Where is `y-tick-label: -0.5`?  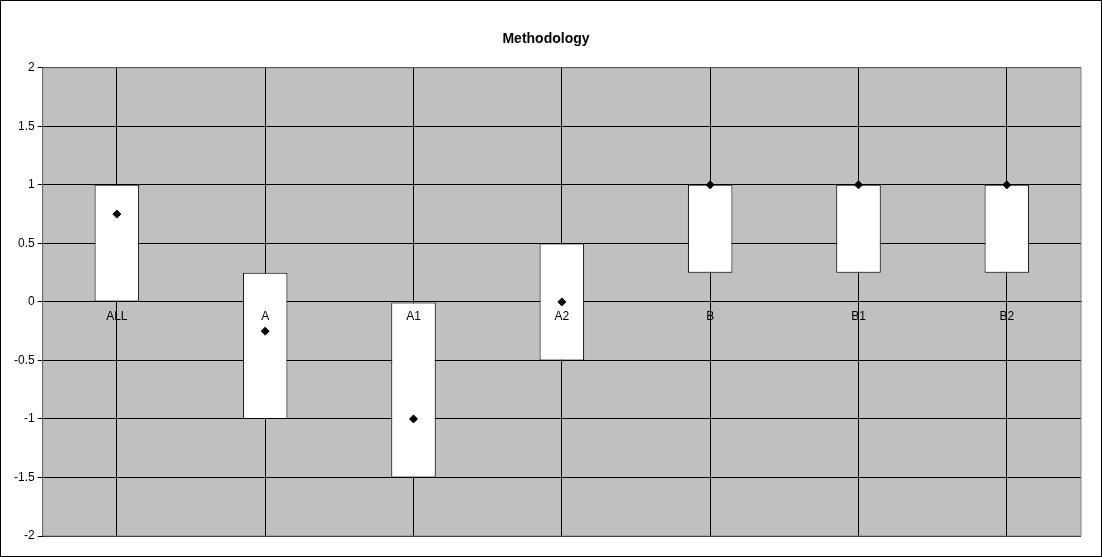 y-tick-label: -0.5 is located at coordinates (24, 359).